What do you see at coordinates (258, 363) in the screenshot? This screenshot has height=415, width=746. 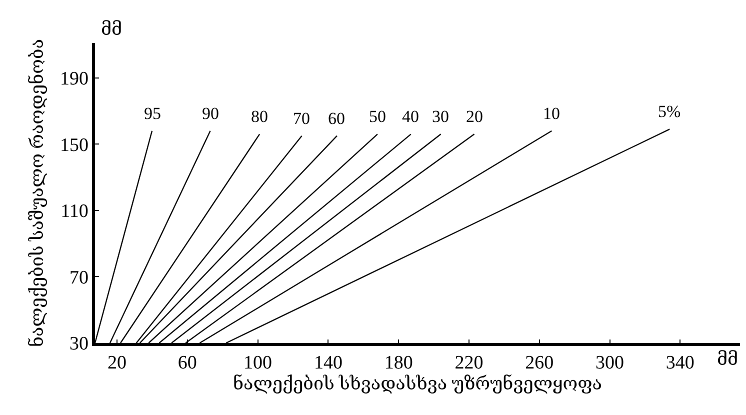 I see `x-tick-label: 100` at bounding box center [258, 363].